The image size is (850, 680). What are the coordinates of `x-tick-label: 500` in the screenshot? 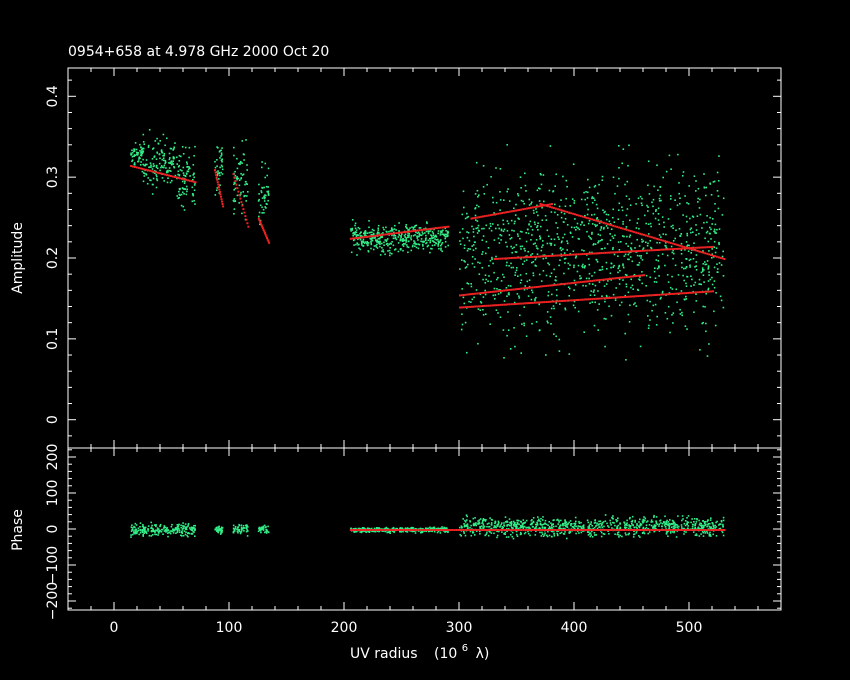 It's located at (689, 628).